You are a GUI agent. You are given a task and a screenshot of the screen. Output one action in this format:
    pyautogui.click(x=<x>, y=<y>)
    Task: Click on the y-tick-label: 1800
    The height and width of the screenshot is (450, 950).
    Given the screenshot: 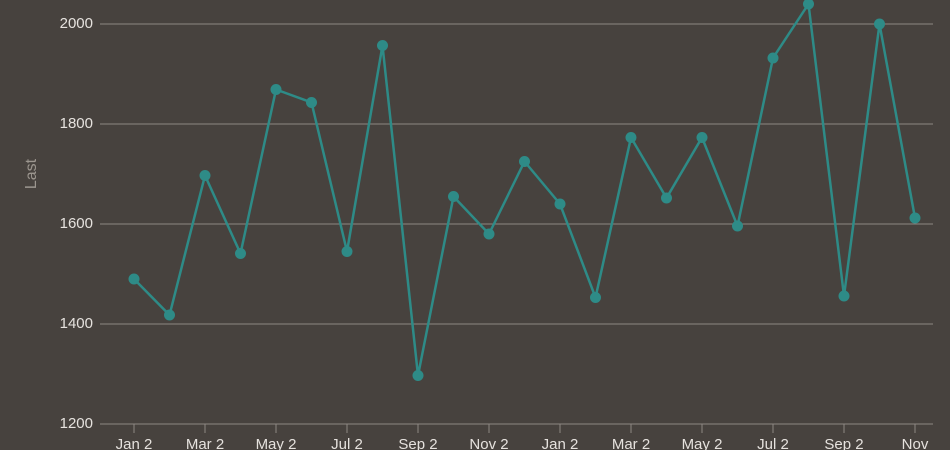 What is the action you would take?
    pyautogui.click(x=76, y=123)
    